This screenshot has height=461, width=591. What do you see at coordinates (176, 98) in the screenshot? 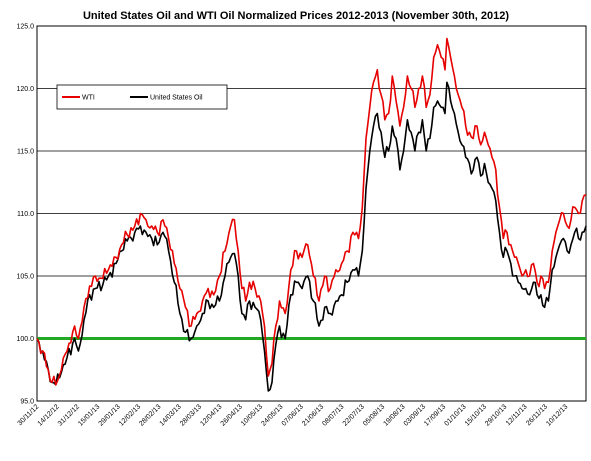
I see `legend-label-united-states-oil: United States Oil` at bounding box center [176, 98].